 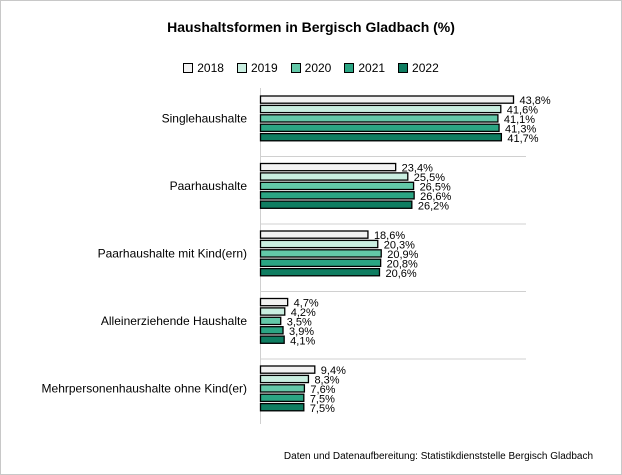 I want to click on category-label: Paarhaushalte mit Kind(ern), so click(x=172, y=253).